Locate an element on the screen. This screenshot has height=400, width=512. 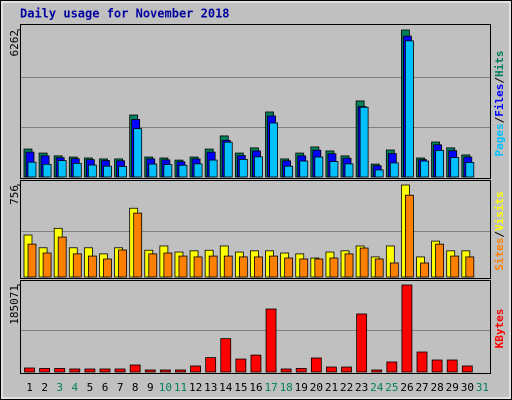
y-tick-label: 756 is located at coordinates (14, 195).